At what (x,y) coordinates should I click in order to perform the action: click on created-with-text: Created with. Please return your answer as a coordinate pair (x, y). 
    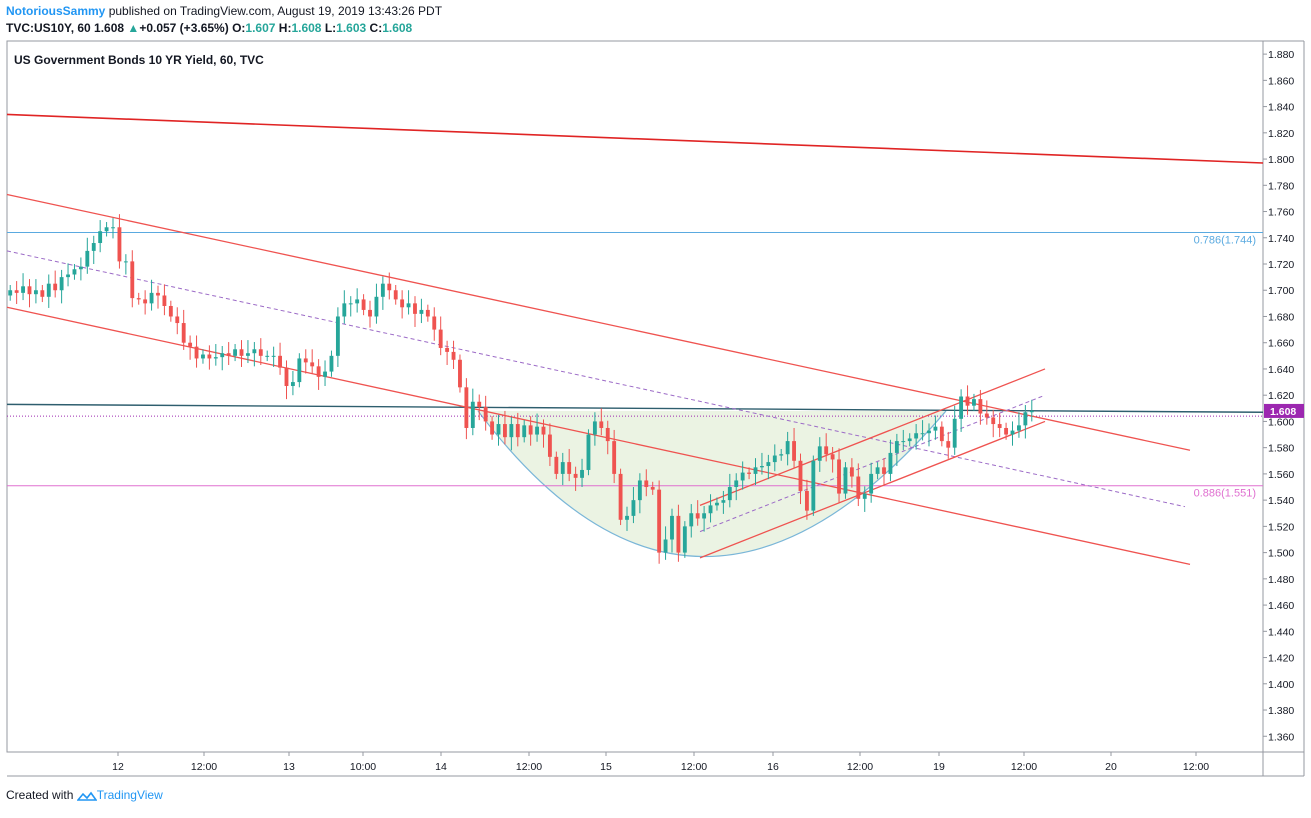
    Looking at the image, I should click on (40, 795).